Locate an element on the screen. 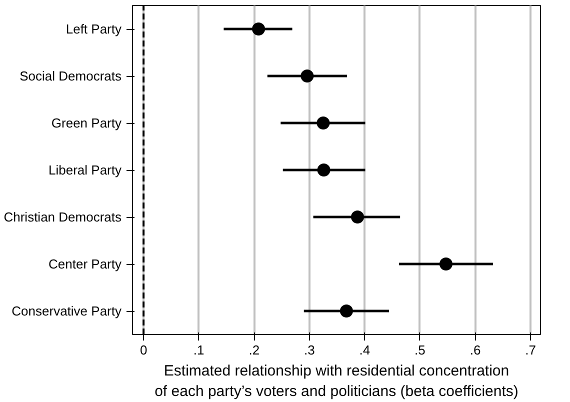  x-tick-label: 0 is located at coordinates (144, 350).